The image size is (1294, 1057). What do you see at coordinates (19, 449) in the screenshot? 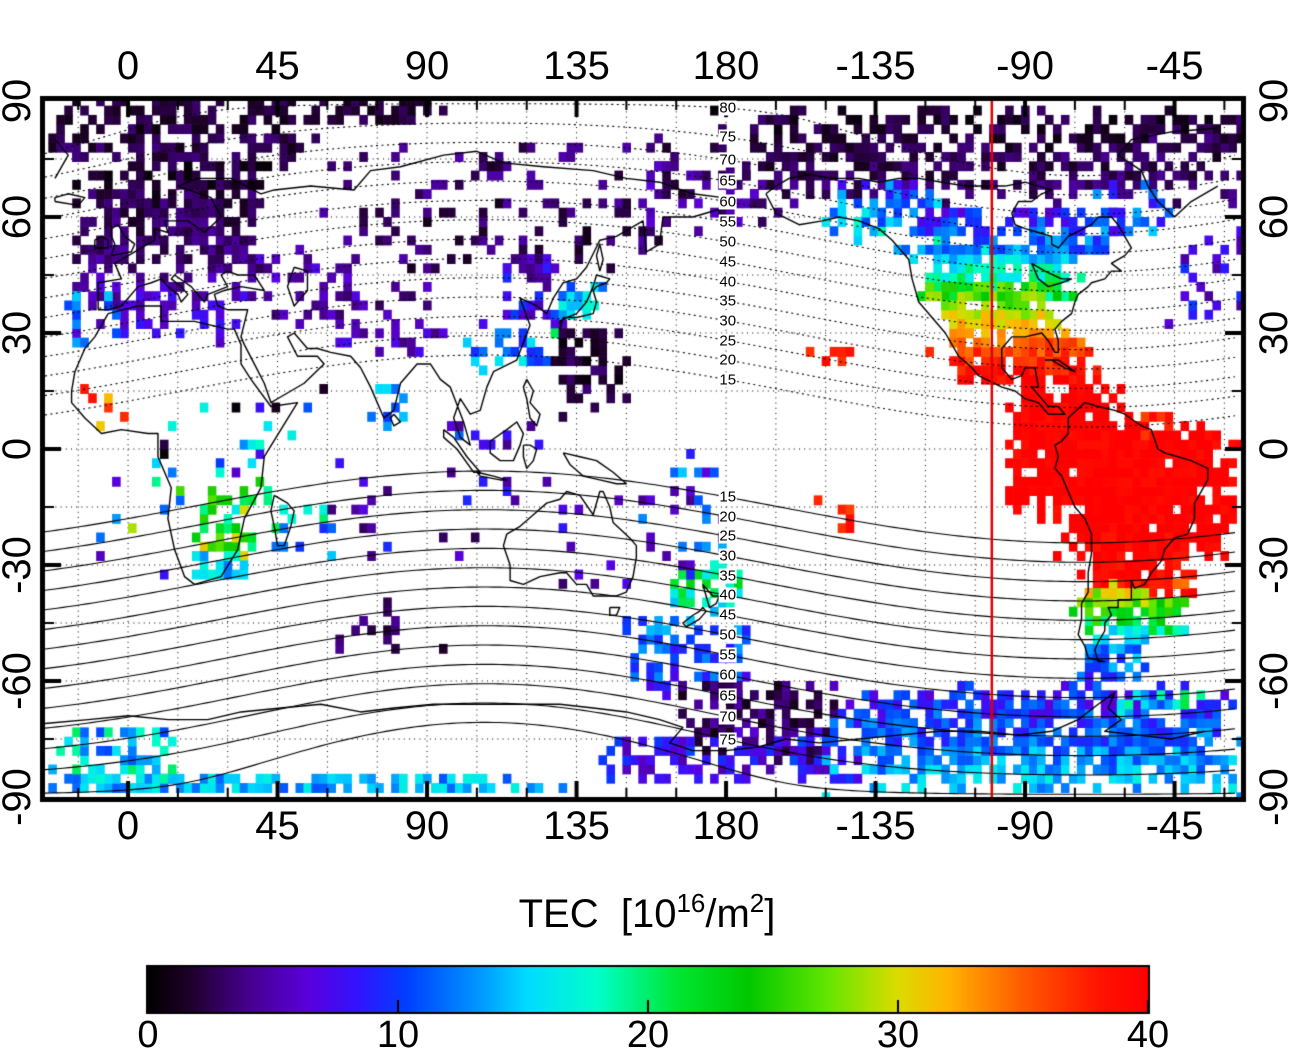
I see `y-tick-label-left-3: 0` at bounding box center [19, 449].